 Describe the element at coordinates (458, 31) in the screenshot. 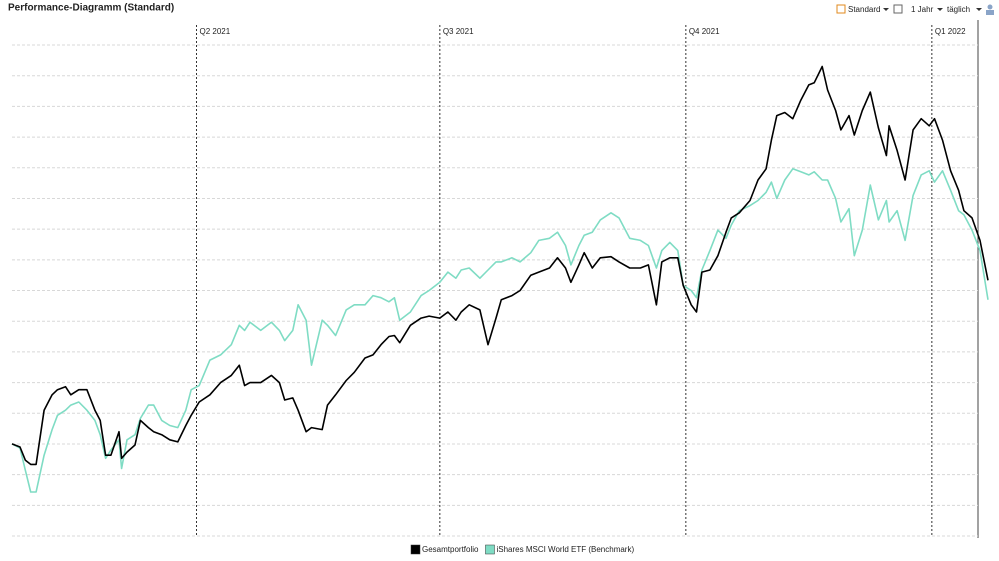

I see `x-tick-label: Q3 2021` at that location.